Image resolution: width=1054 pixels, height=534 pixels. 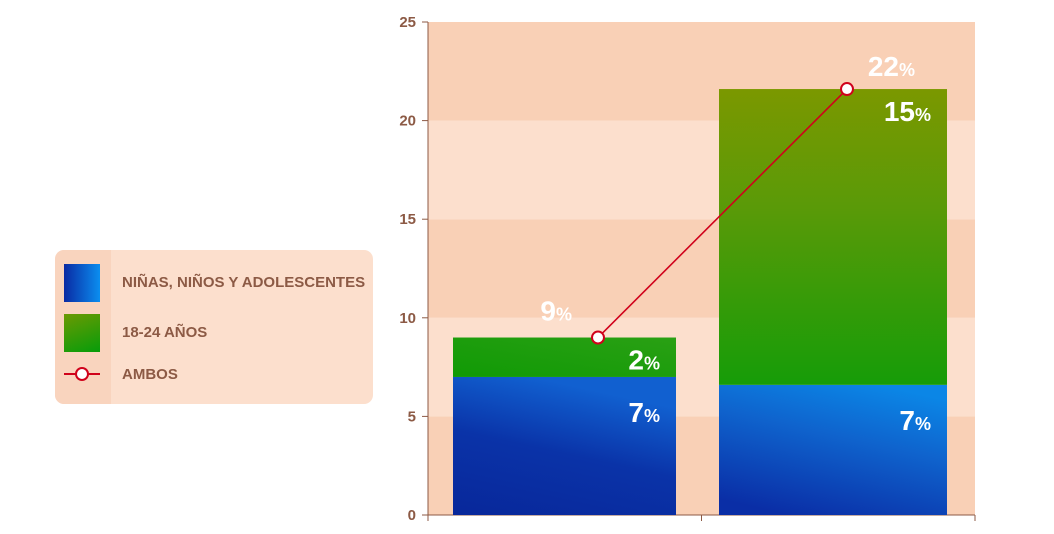 I want to click on legend-label-ninos: NIÑAS, NIÑOS Y ADOLESCENTES, so click(x=244, y=282).